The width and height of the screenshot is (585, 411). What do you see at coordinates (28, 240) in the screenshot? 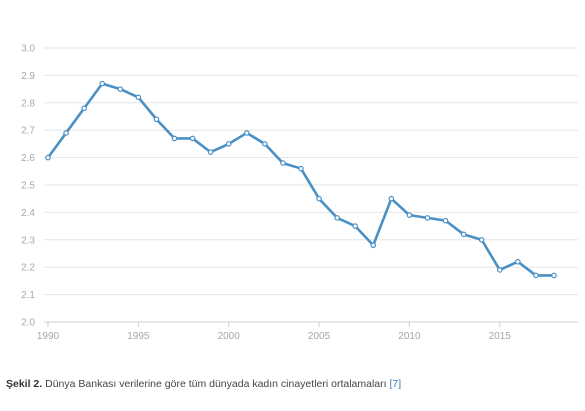
I see `y-tick-label: 2.3` at bounding box center [28, 240].